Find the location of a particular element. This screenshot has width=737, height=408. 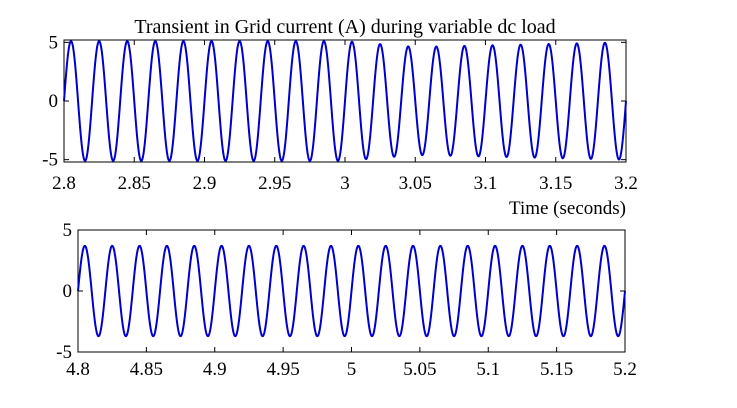

x-tick-label: 4.8 is located at coordinates (78, 369).